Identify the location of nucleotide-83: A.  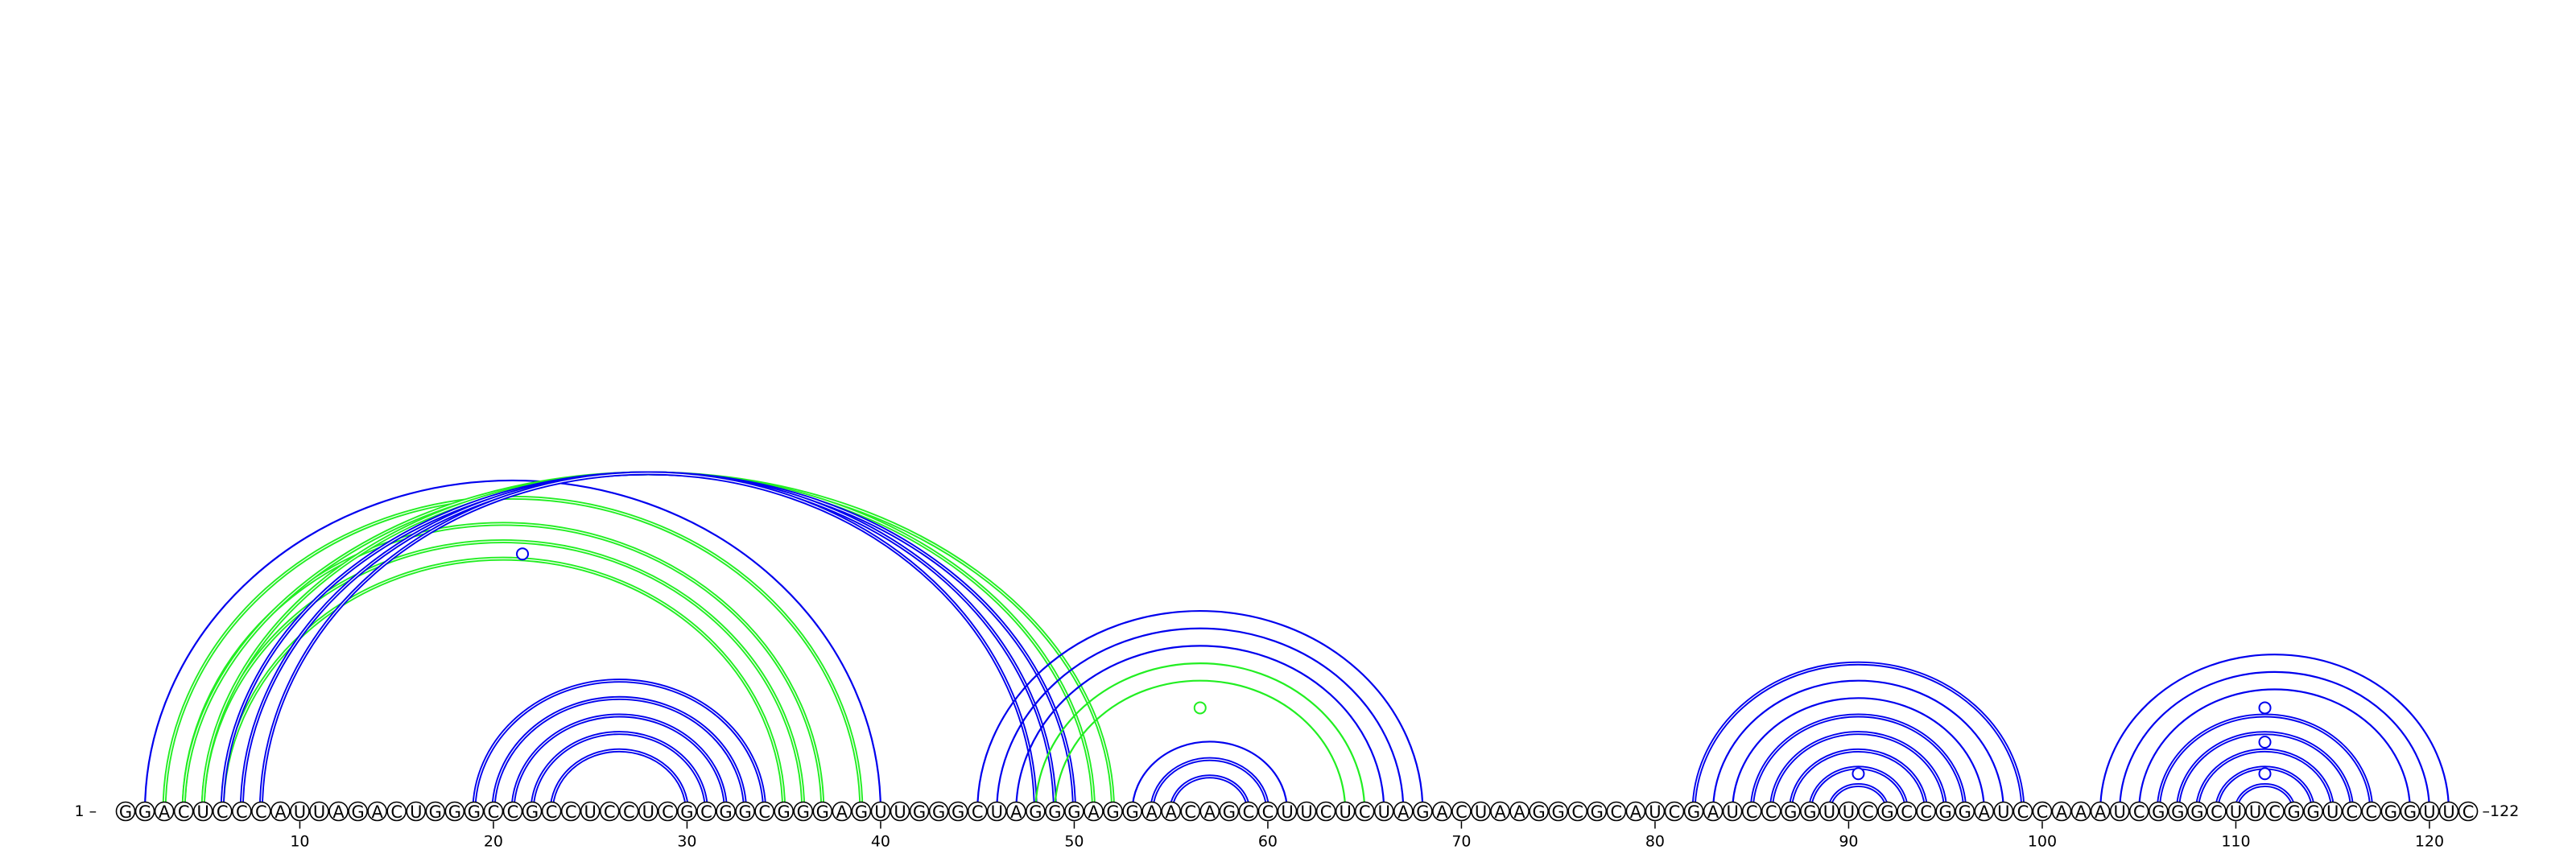
(1713, 812).